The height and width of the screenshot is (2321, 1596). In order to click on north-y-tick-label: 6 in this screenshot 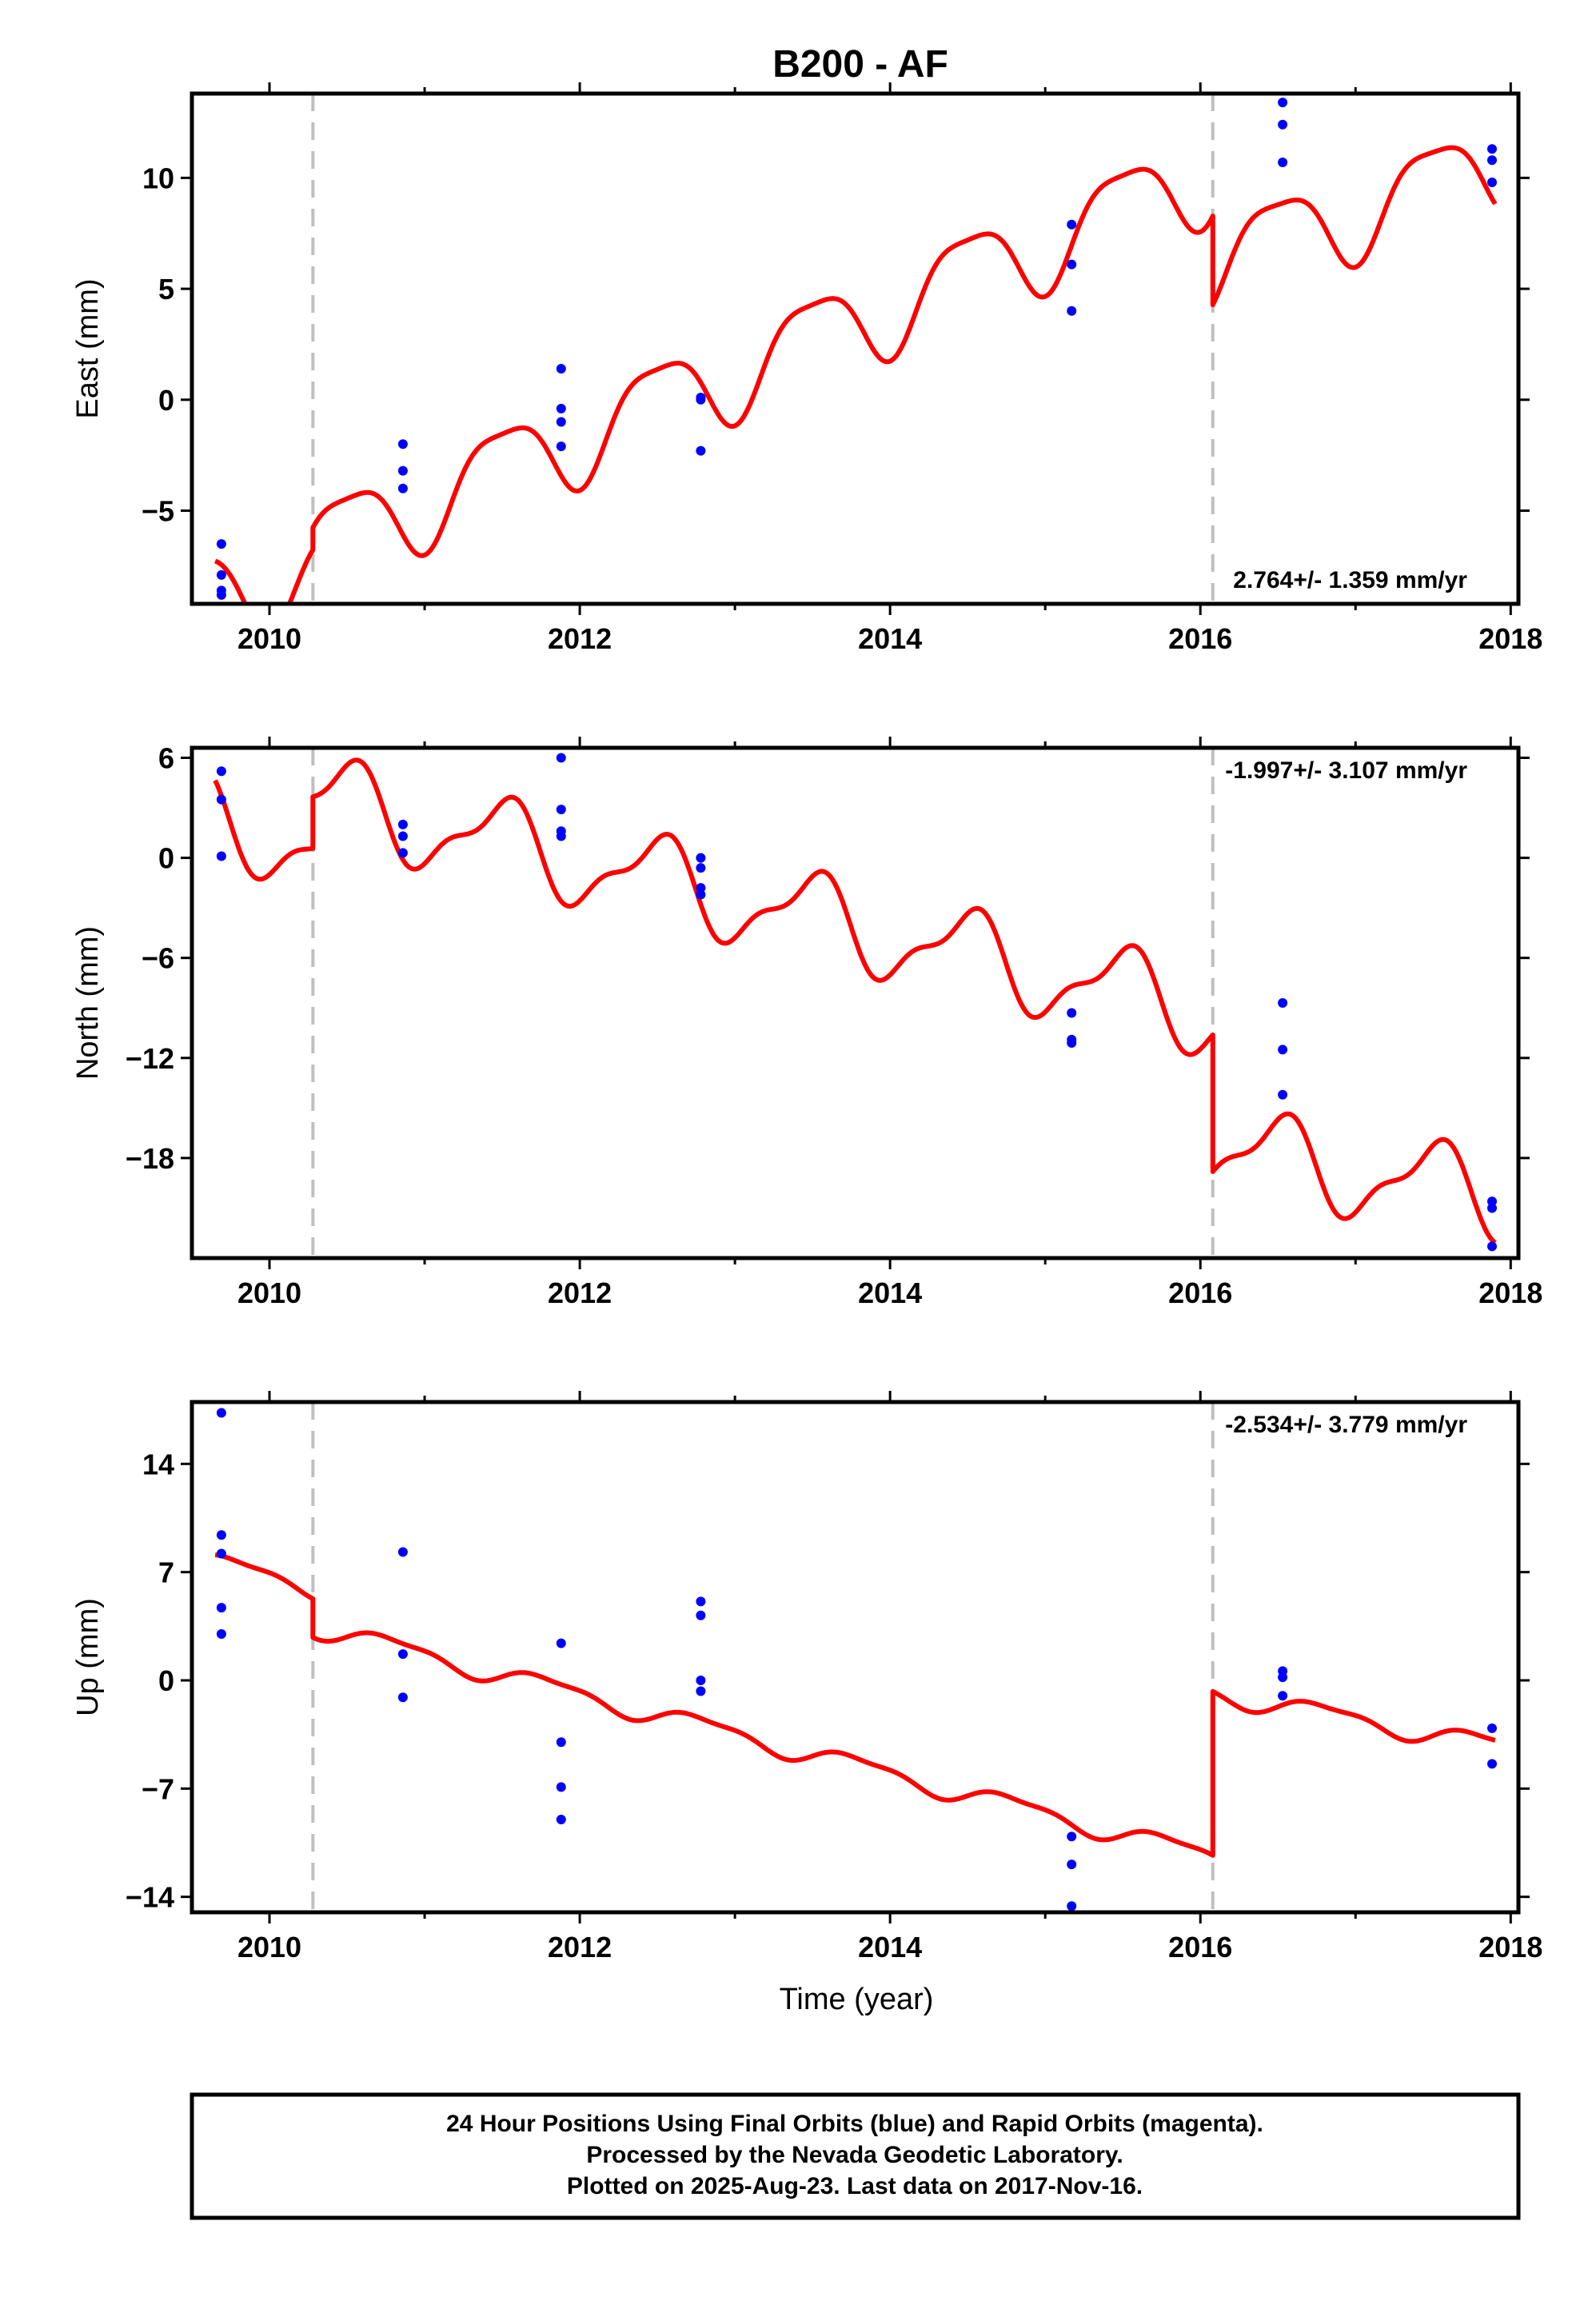, I will do `click(166, 758)`.